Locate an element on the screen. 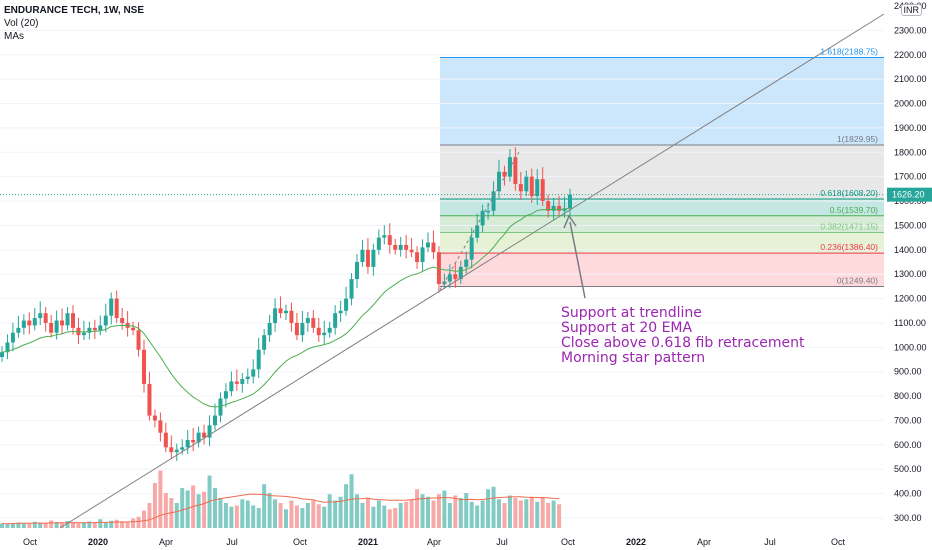 Image resolution: width=932 pixels, height=550 pixels. time-tick-label: 2021 is located at coordinates (368, 542).